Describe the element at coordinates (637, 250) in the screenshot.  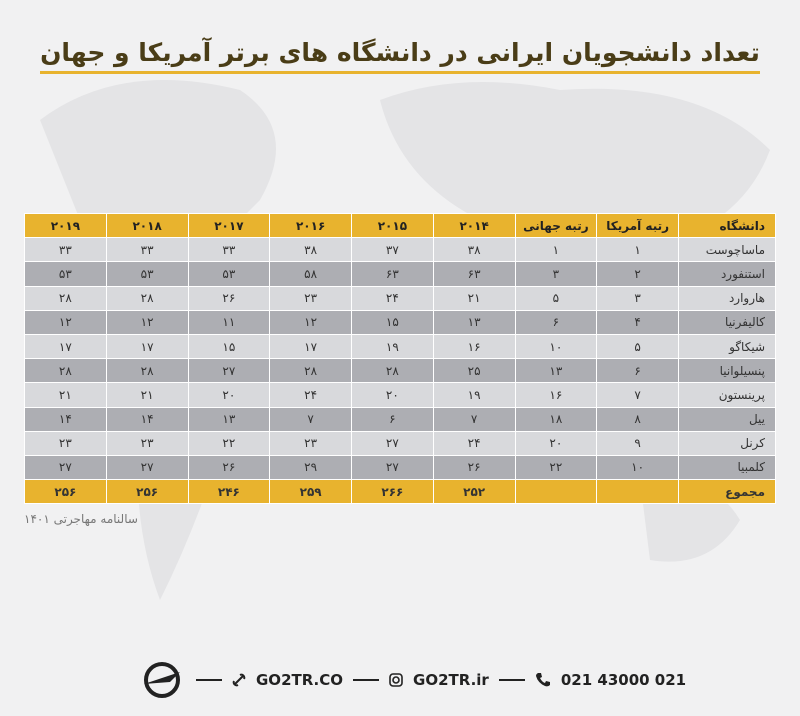
I see `cell: ۱` at that location.